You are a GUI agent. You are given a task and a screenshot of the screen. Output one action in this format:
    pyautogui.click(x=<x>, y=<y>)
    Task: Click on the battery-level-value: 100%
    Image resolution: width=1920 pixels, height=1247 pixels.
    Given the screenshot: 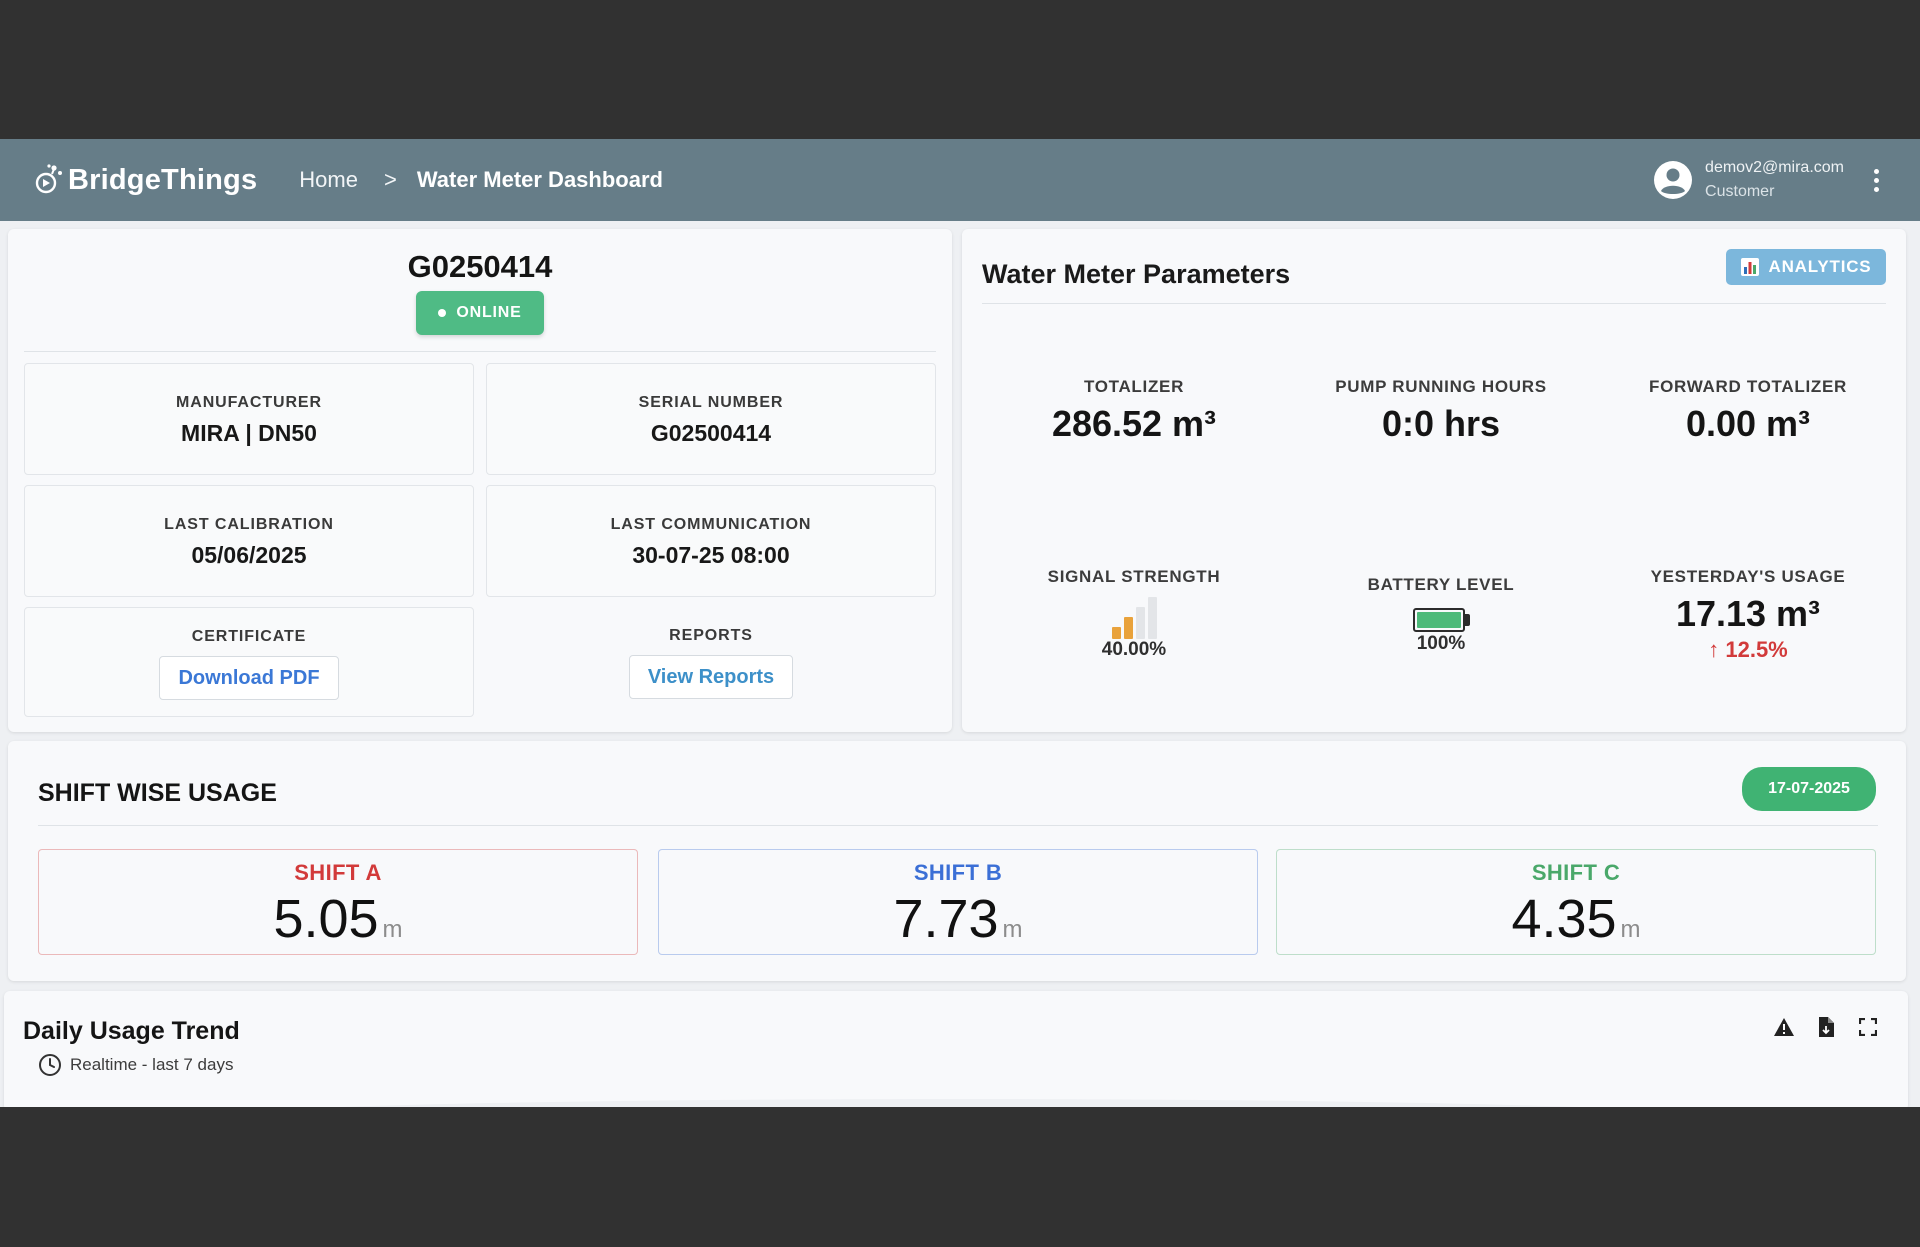 What is the action you would take?
    pyautogui.click(x=1441, y=643)
    